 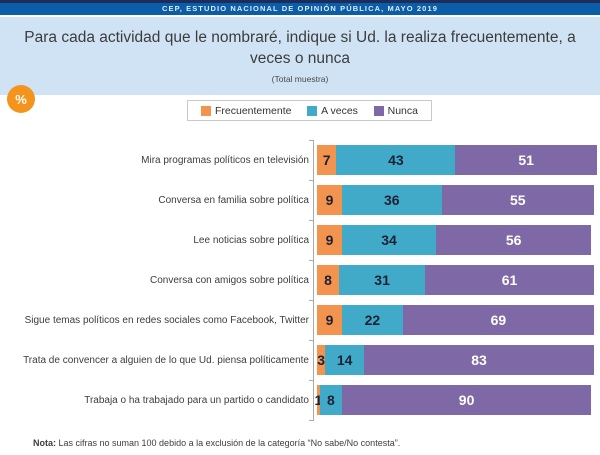 What do you see at coordinates (300, 1) in the screenshot?
I see `top-hairline` at bounding box center [300, 1].